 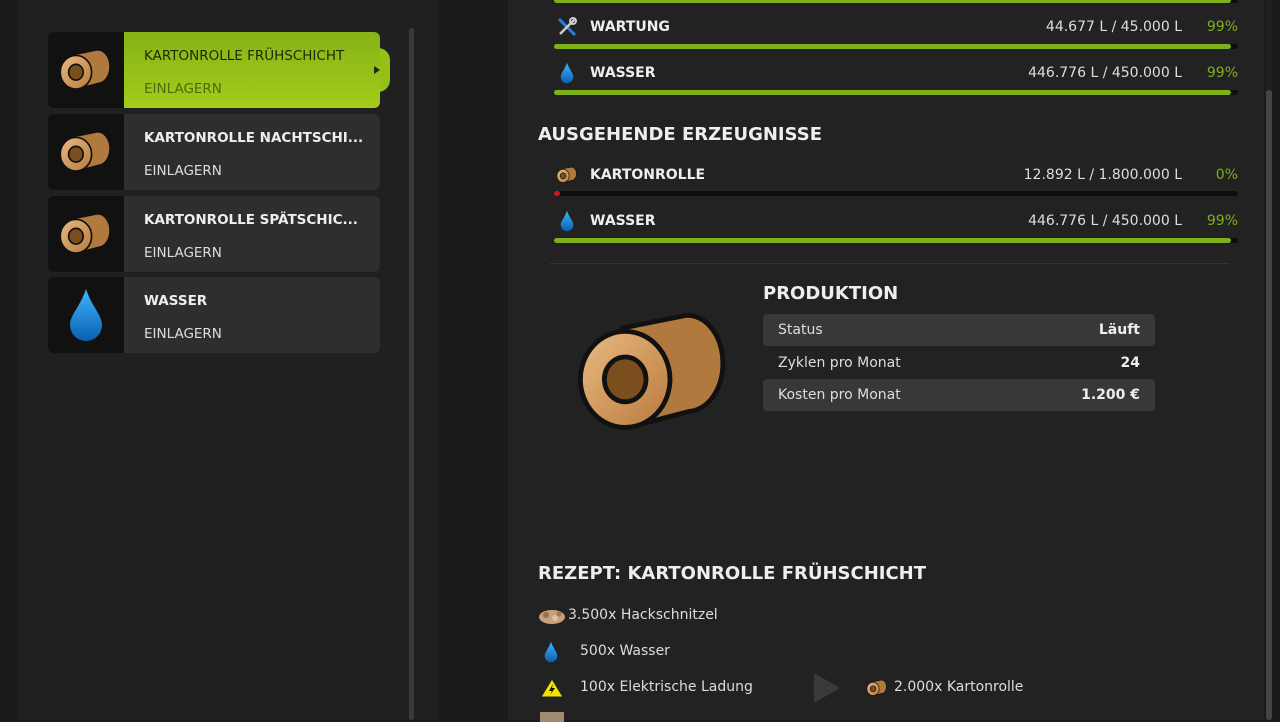 What do you see at coordinates (643, 615) in the screenshot?
I see `recipe-input-text: 3.500x Hackschnitzel` at bounding box center [643, 615].